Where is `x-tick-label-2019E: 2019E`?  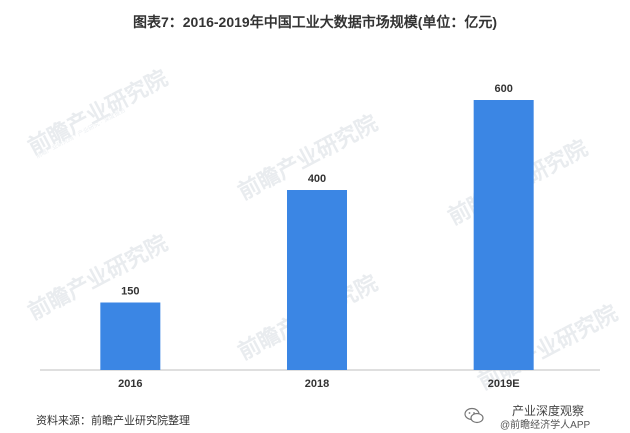 x-tick-label-2019E: 2019E is located at coordinates (504, 384).